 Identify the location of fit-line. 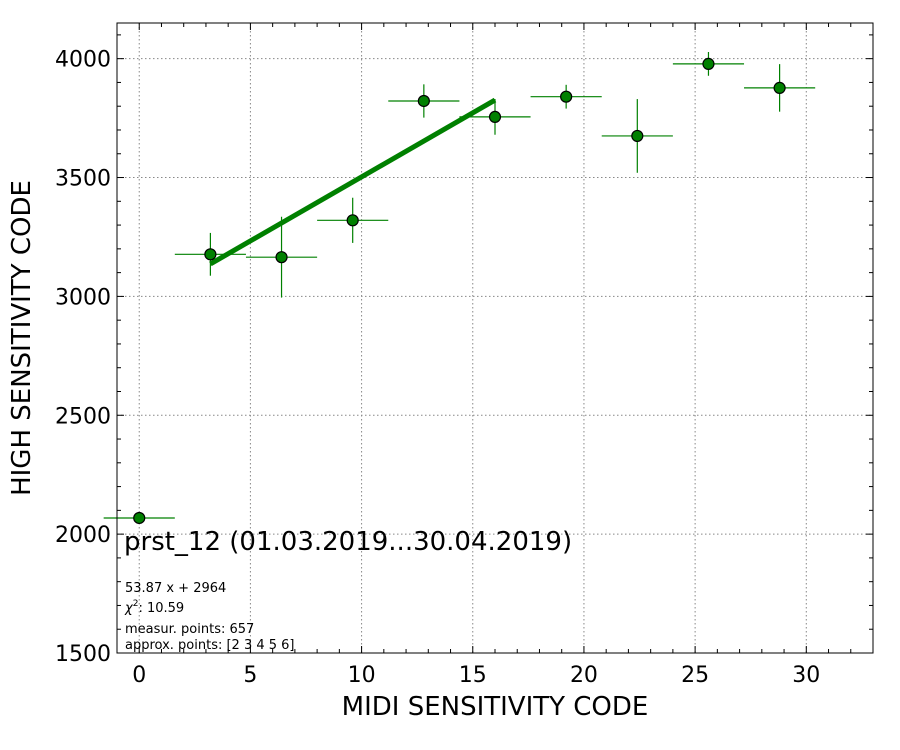
(353, 182).